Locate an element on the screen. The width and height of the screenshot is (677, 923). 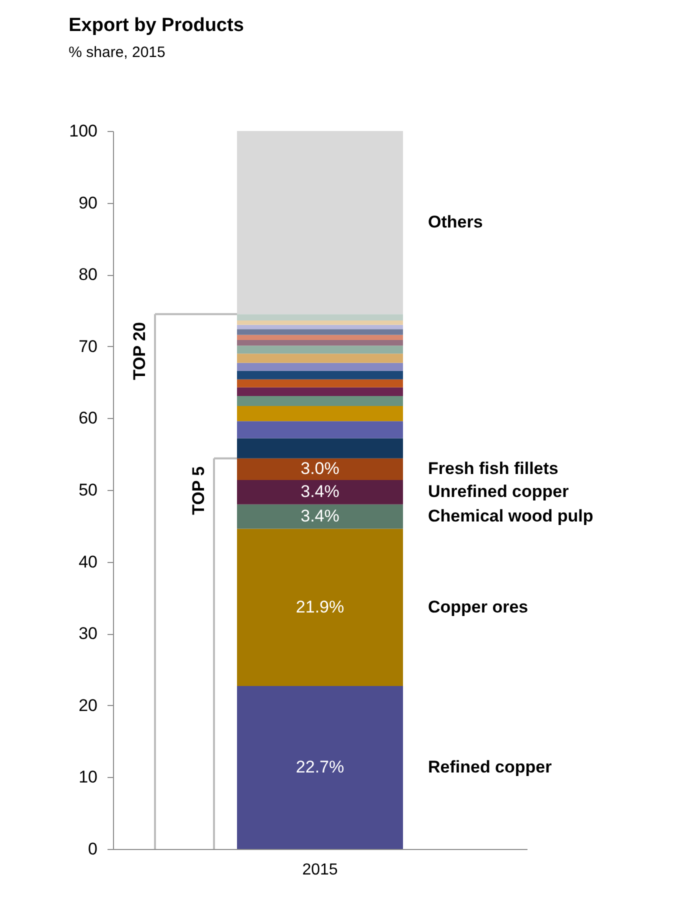
series-label: Chemical wood pulp is located at coordinates (511, 516).